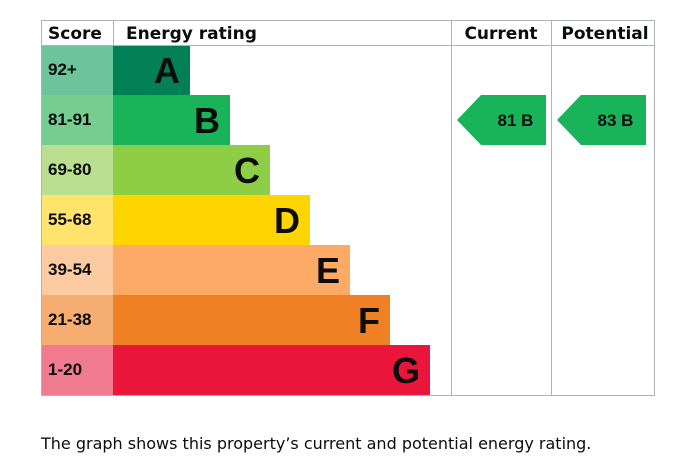 This screenshot has width=685, height=474. Describe the element at coordinates (69, 219) in the screenshot. I see `score-range-d: 55-68` at that location.